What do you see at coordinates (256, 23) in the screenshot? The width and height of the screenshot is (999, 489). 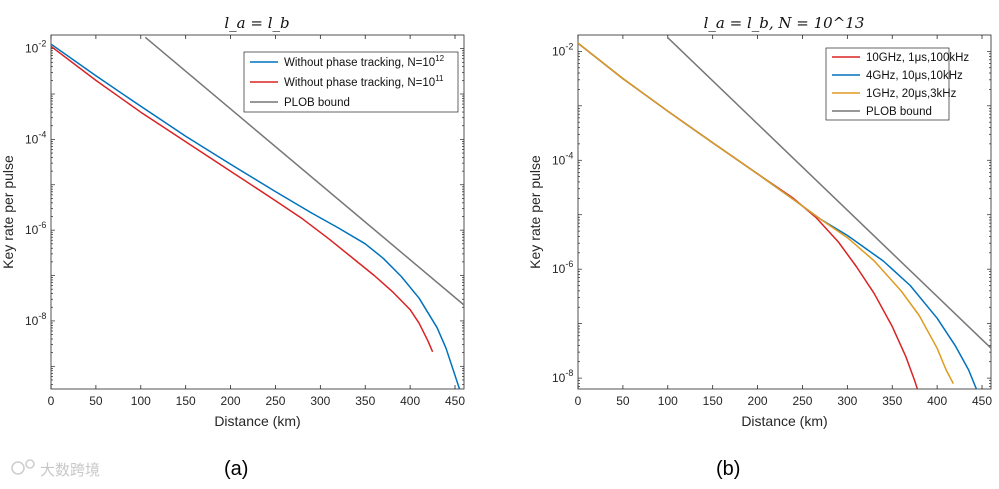 I see `chart-title: l_a = l_b` at bounding box center [256, 23].